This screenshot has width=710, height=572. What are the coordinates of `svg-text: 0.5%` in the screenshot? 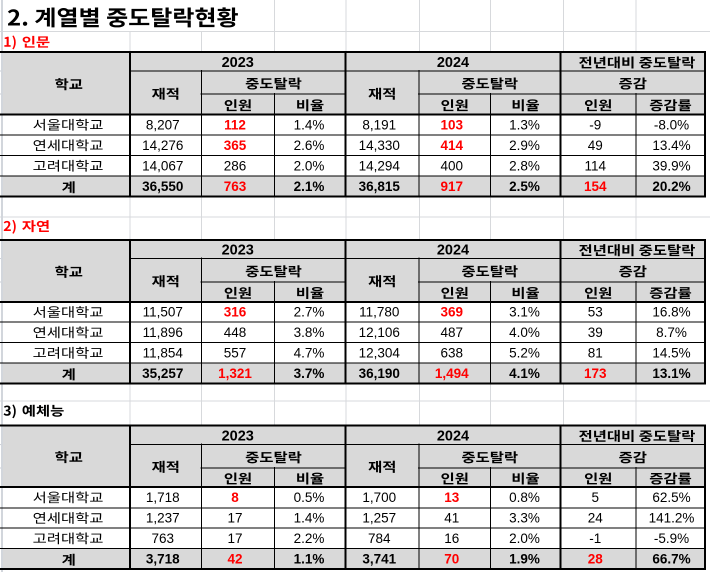 It's located at (309, 497).